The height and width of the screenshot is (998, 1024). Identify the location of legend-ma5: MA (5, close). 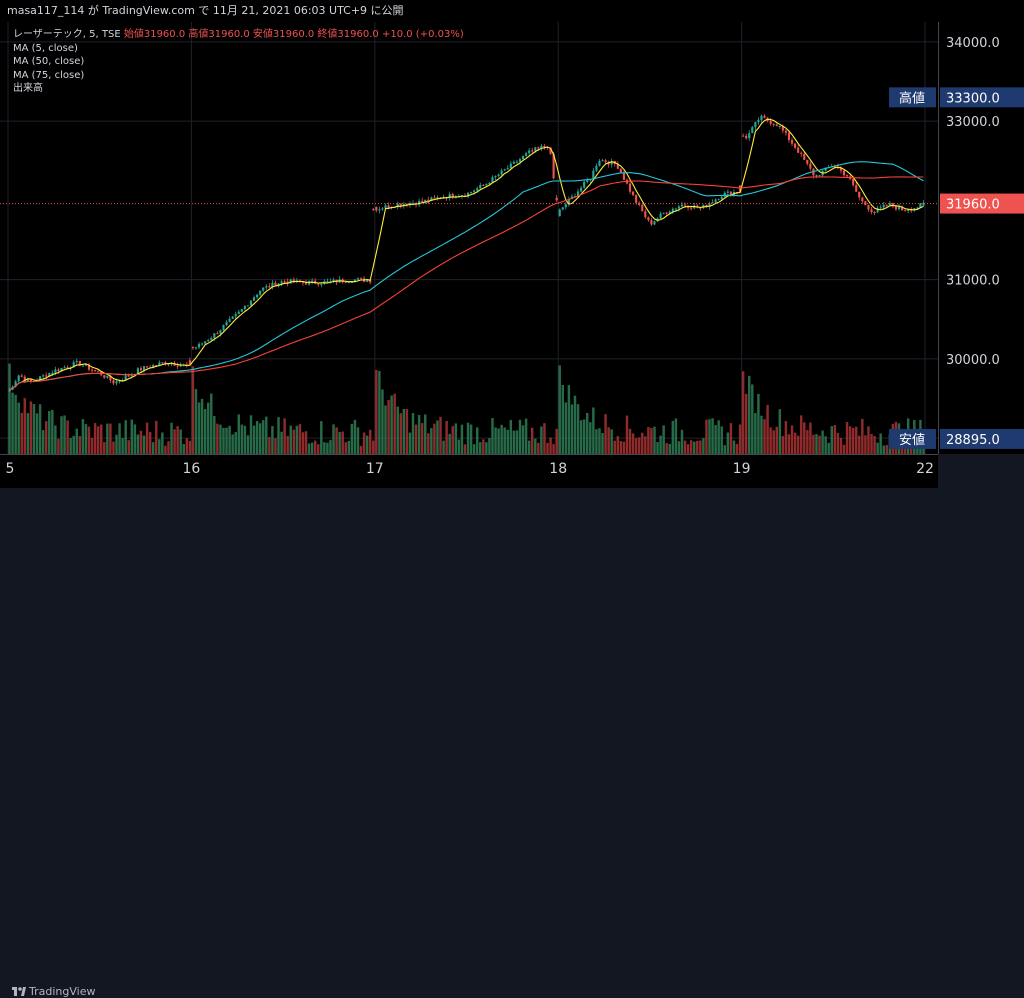
(45, 48).